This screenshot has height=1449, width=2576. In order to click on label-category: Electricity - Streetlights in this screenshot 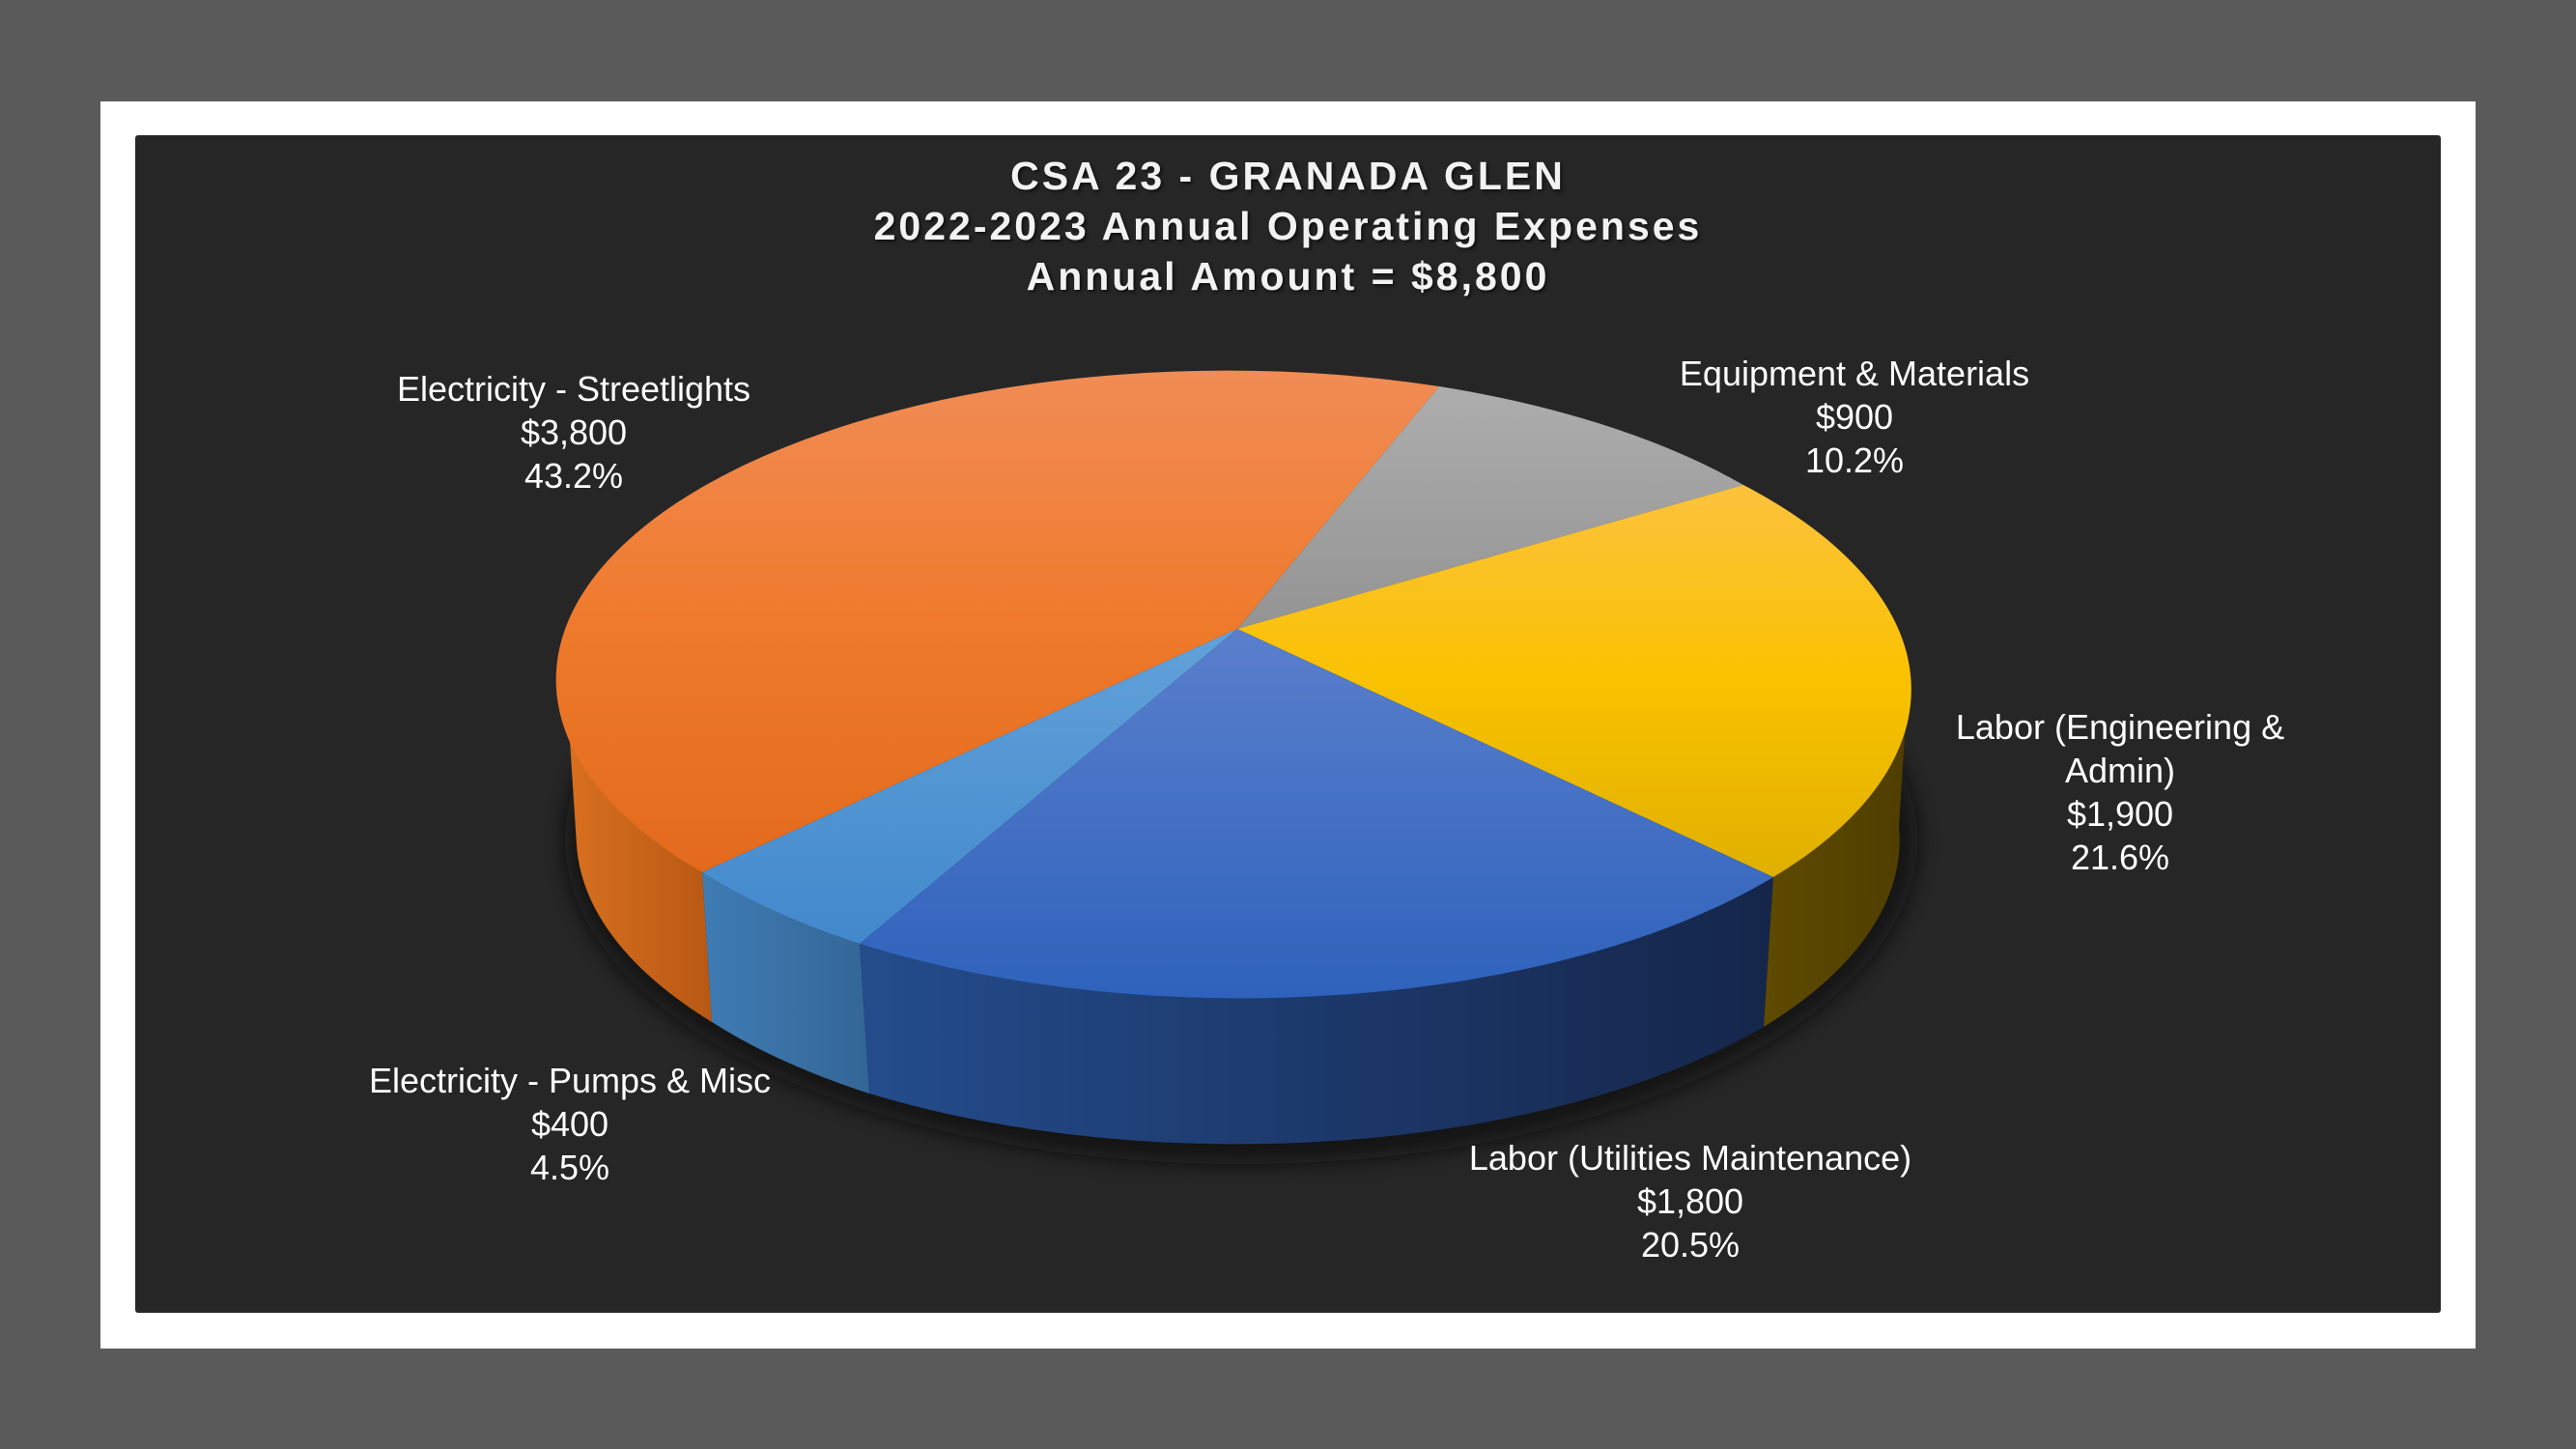, I will do `click(573, 389)`.